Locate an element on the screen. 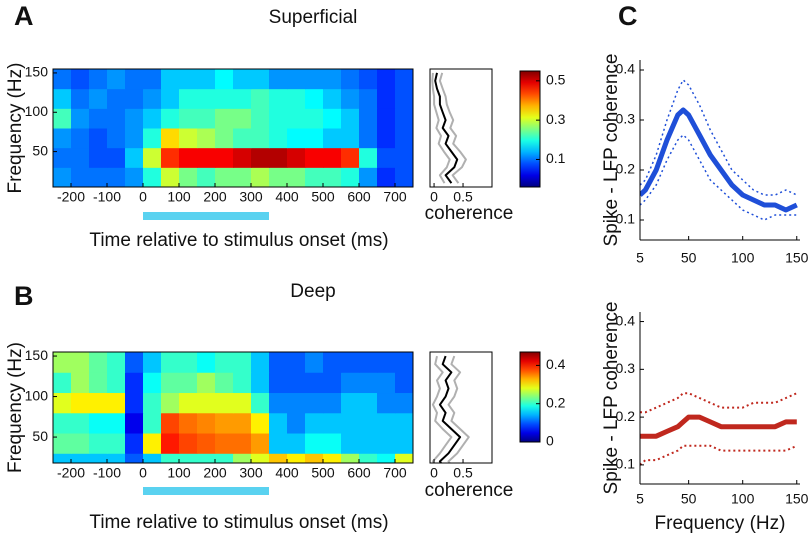 Image resolution: width=812 pixels, height=540 pixels. x-tick-label: 50 is located at coordinates (689, 499).